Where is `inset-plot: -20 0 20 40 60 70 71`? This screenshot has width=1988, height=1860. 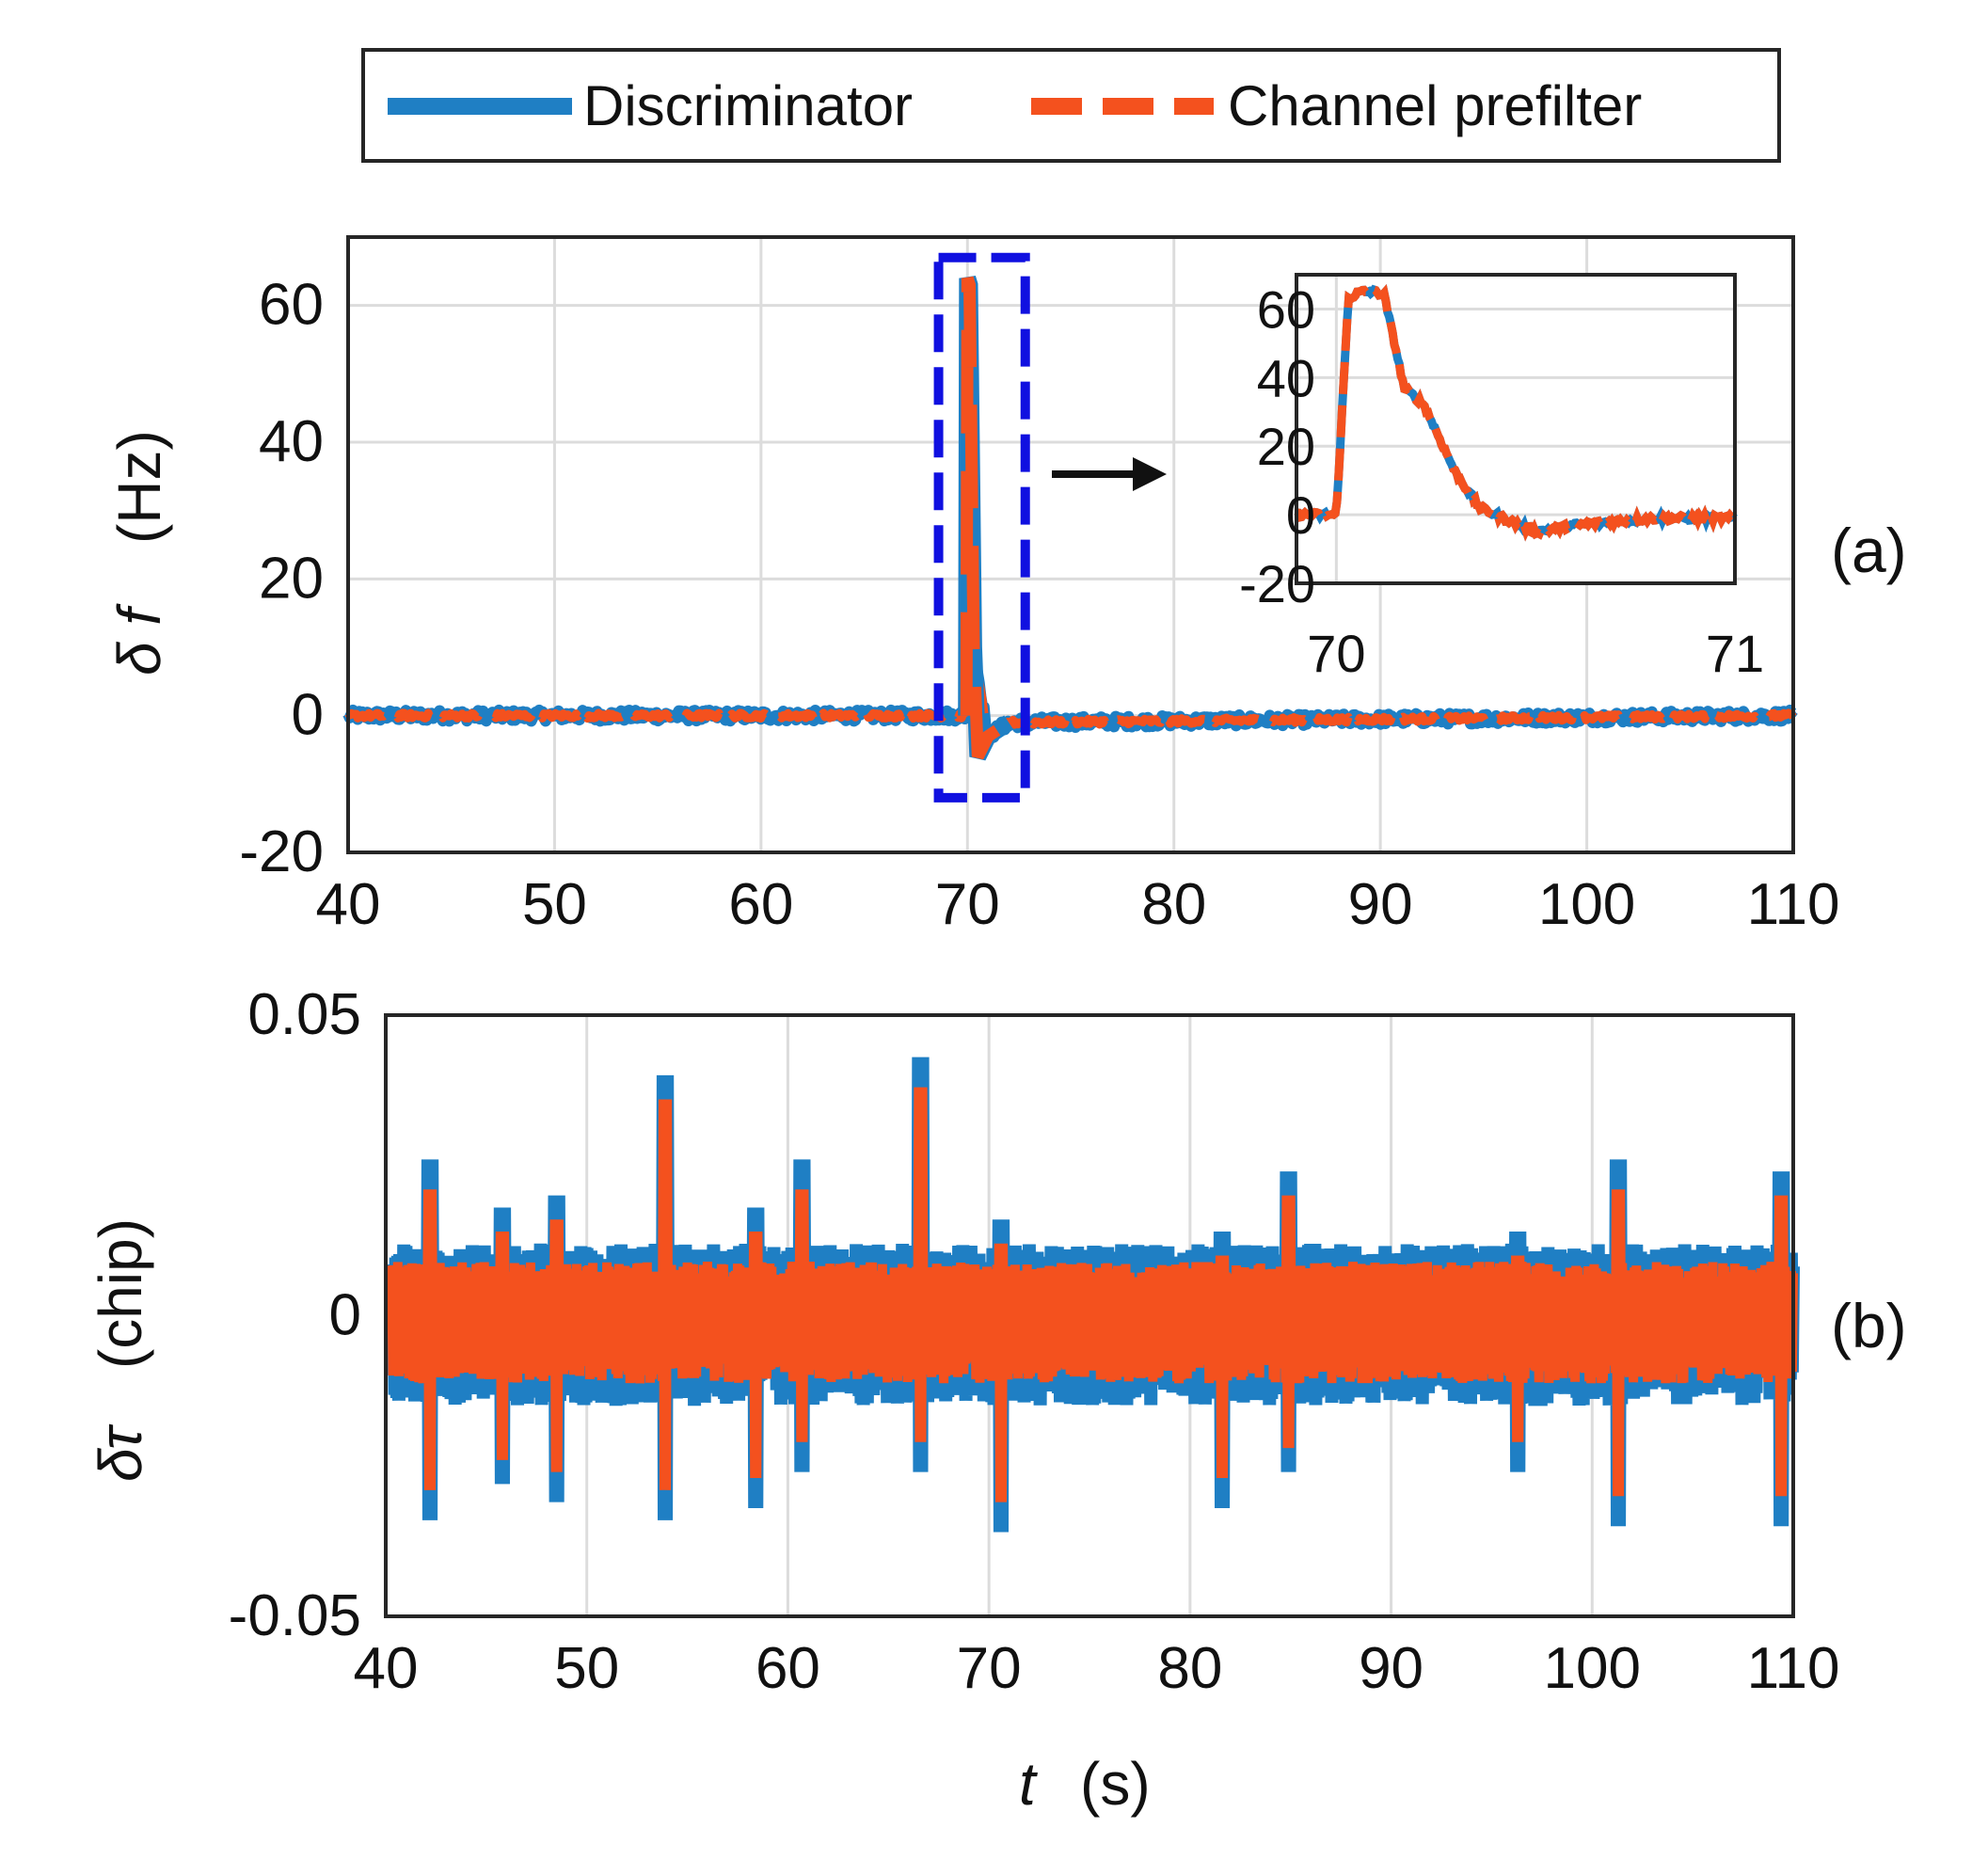
inset-plot: -20 0 20 40 60 70 71 is located at coordinates (1501, 478).